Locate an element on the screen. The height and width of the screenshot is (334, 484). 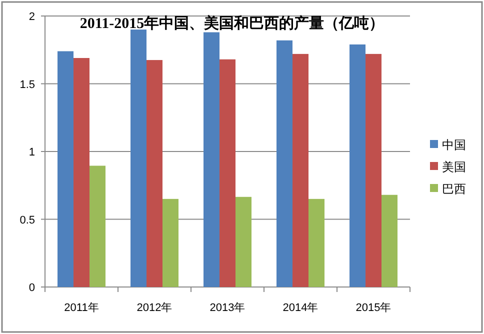
x-tick-label: 2013年 is located at coordinates (228, 308).